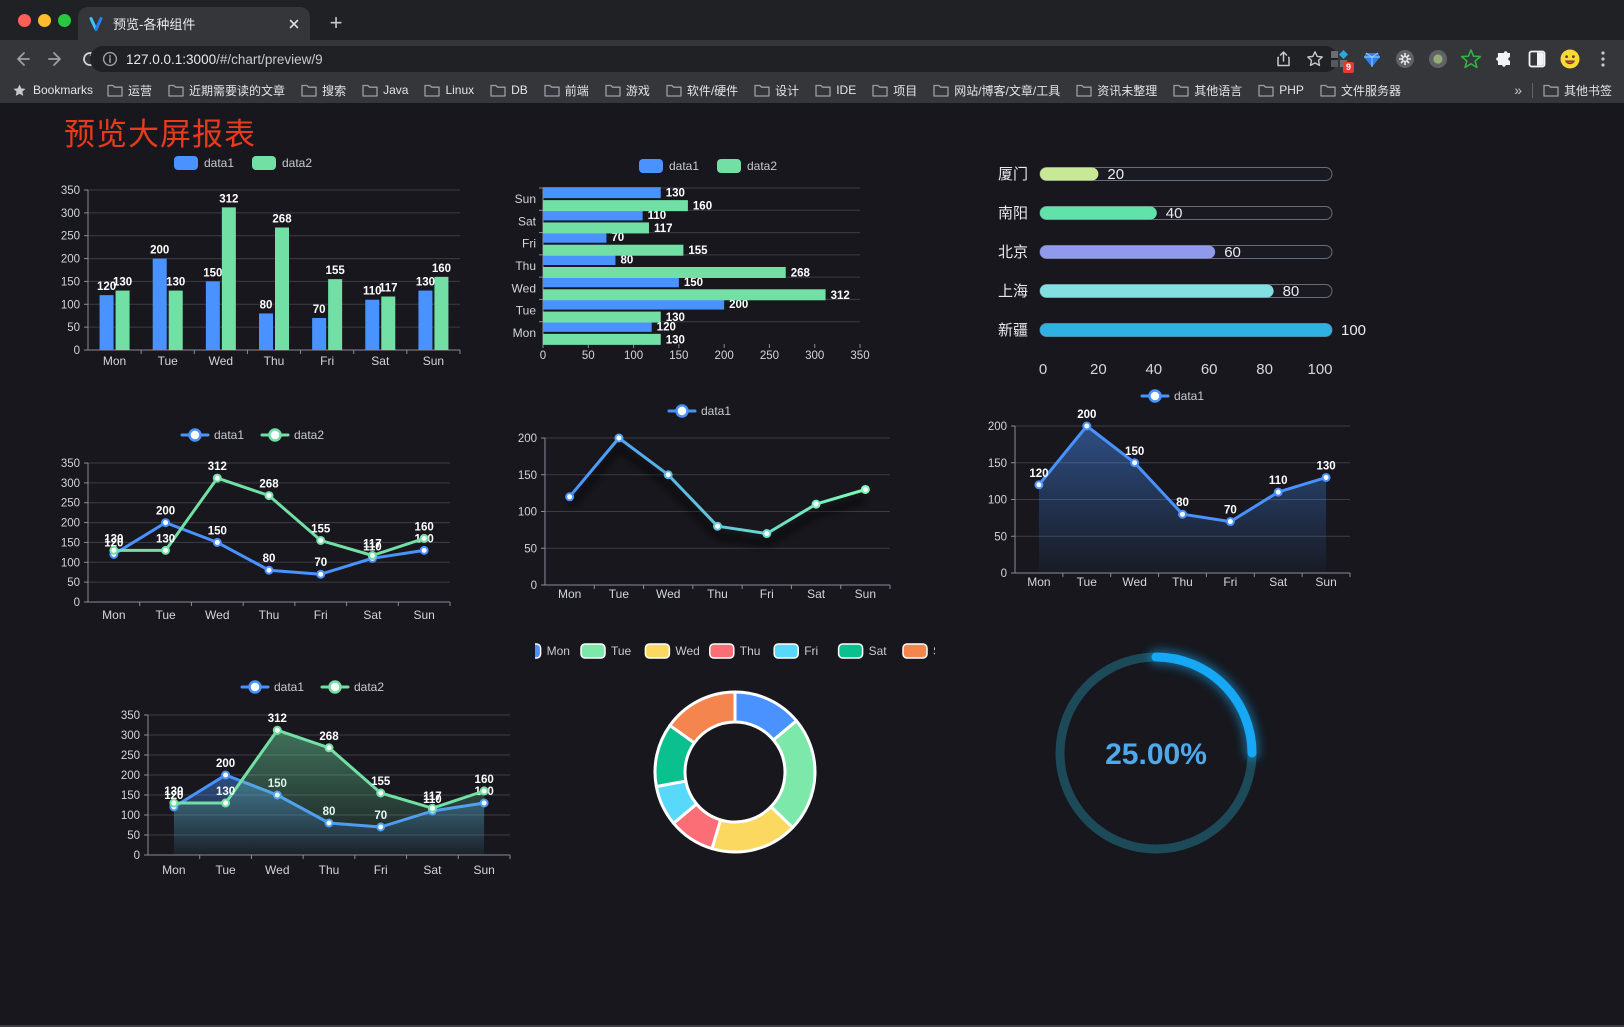 This screenshot has width=1624, height=1027. I want to click on chart-canvas-gauge: 25.00%, so click(1156, 757).